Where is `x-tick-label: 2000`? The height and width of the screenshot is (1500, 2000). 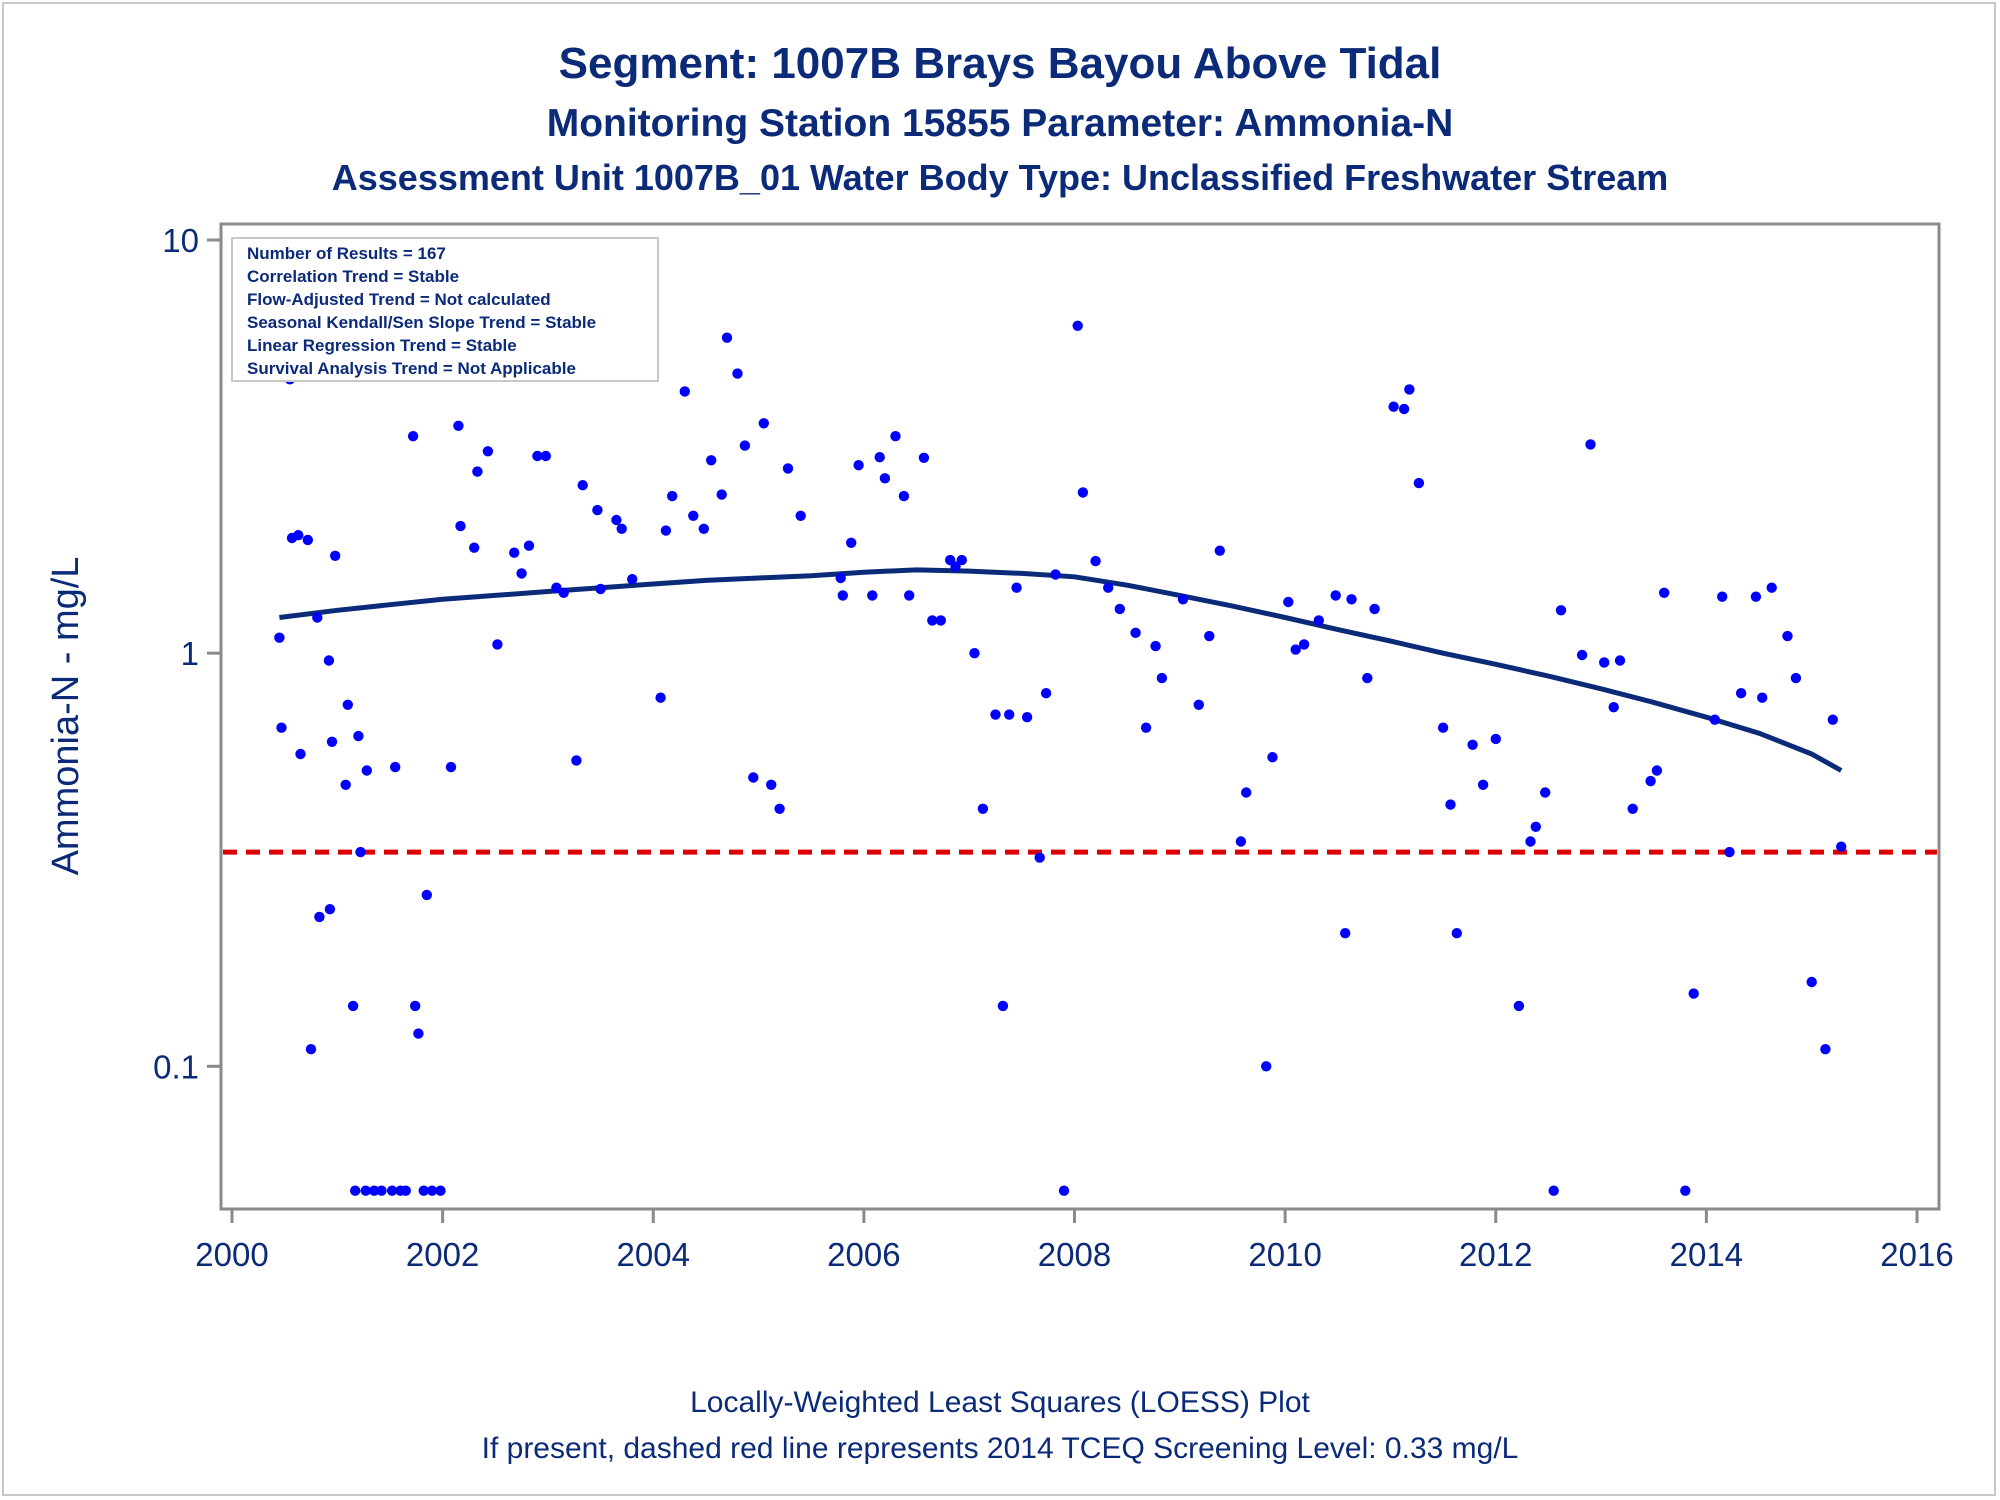
x-tick-label: 2000 is located at coordinates (231, 1254).